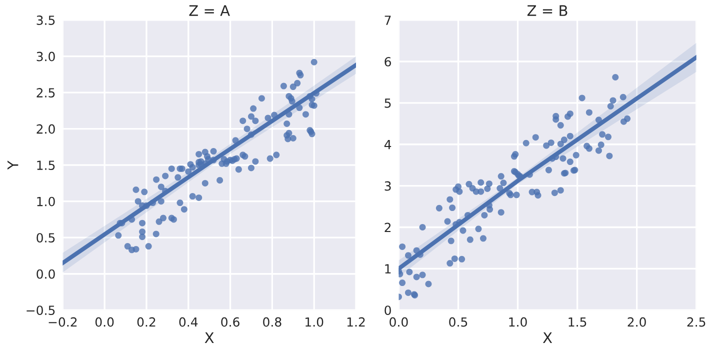 The width and height of the screenshot is (712, 352). What do you see at coordinates (387, 20) in the screenshot?
I see `y-tick-label: 7` at bounding box center [387, 20].